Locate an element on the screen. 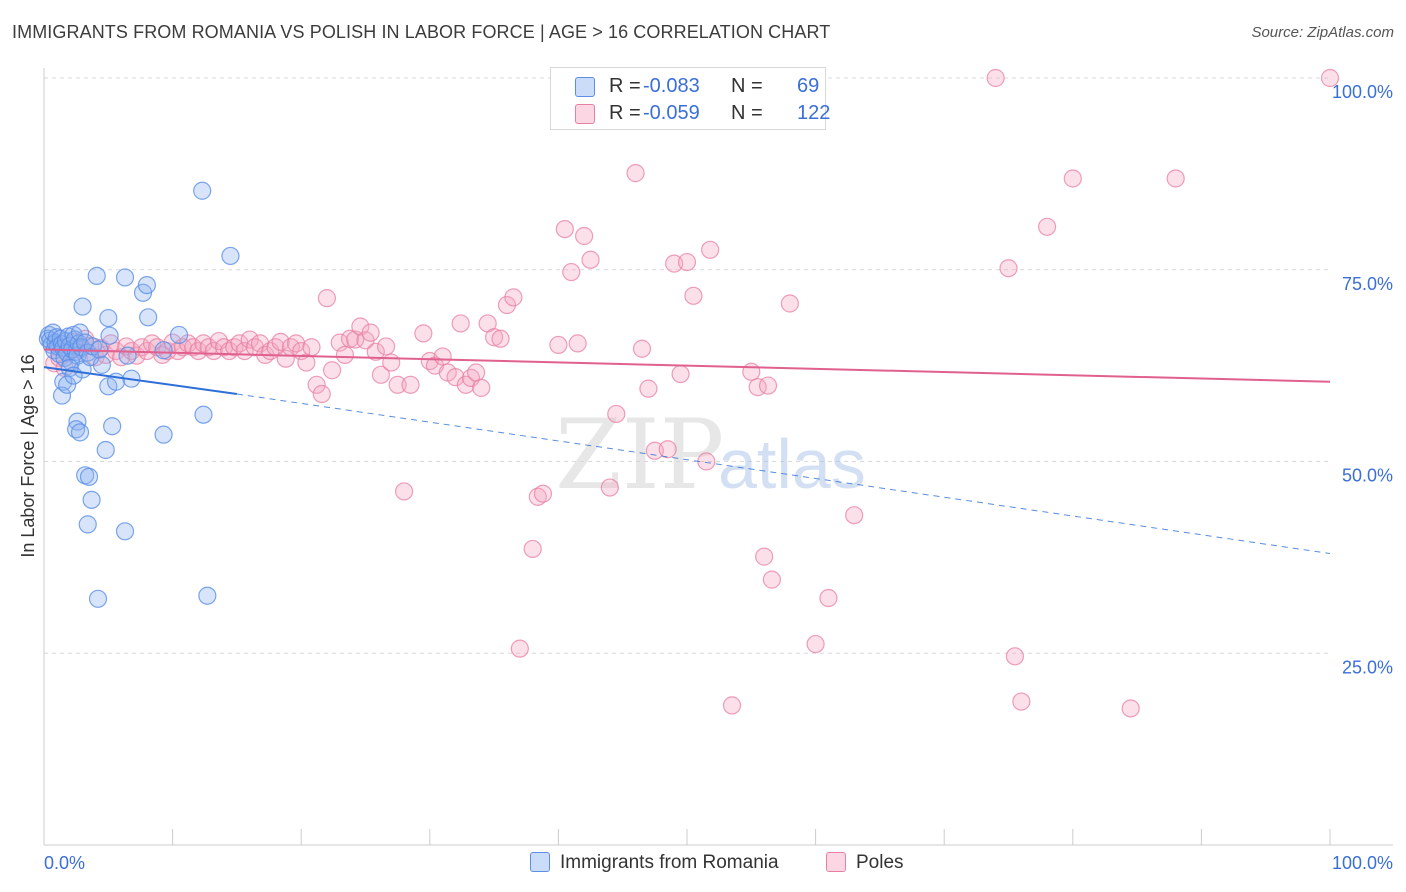 This screenshot has width=1406, height=892. legend-r-value: -0.083 is located at coordinates (671, 86).